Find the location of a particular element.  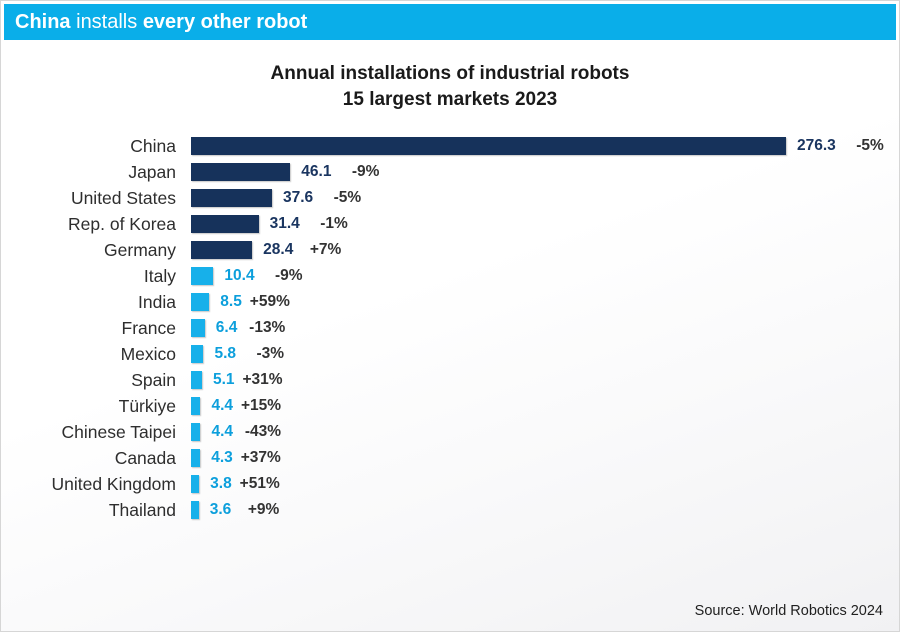

bar-row: Japan 46.1 -9% is located at coordinates (450, 172).